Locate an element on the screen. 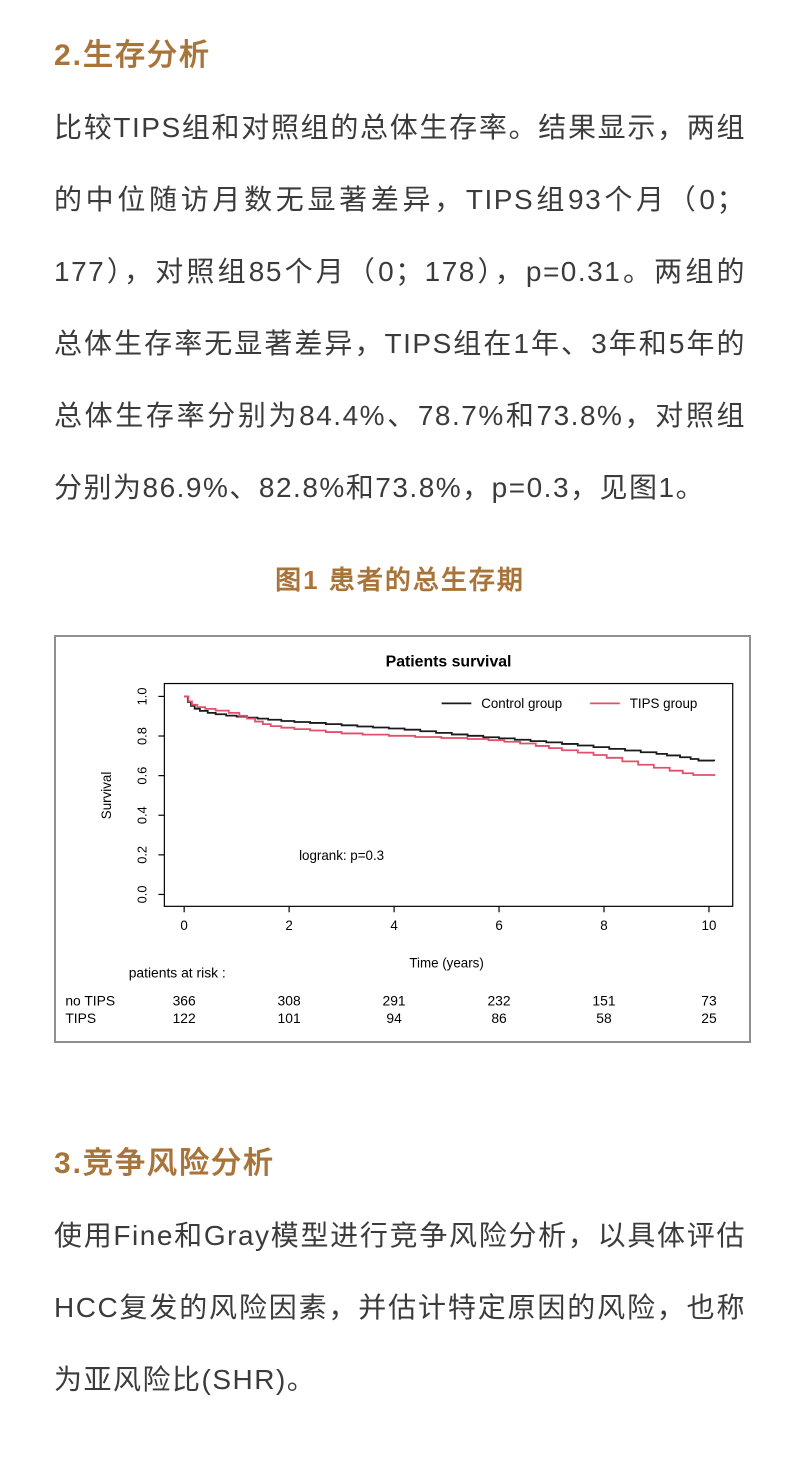  risk-row-value: 308 is located at coordinates (289, 1000).